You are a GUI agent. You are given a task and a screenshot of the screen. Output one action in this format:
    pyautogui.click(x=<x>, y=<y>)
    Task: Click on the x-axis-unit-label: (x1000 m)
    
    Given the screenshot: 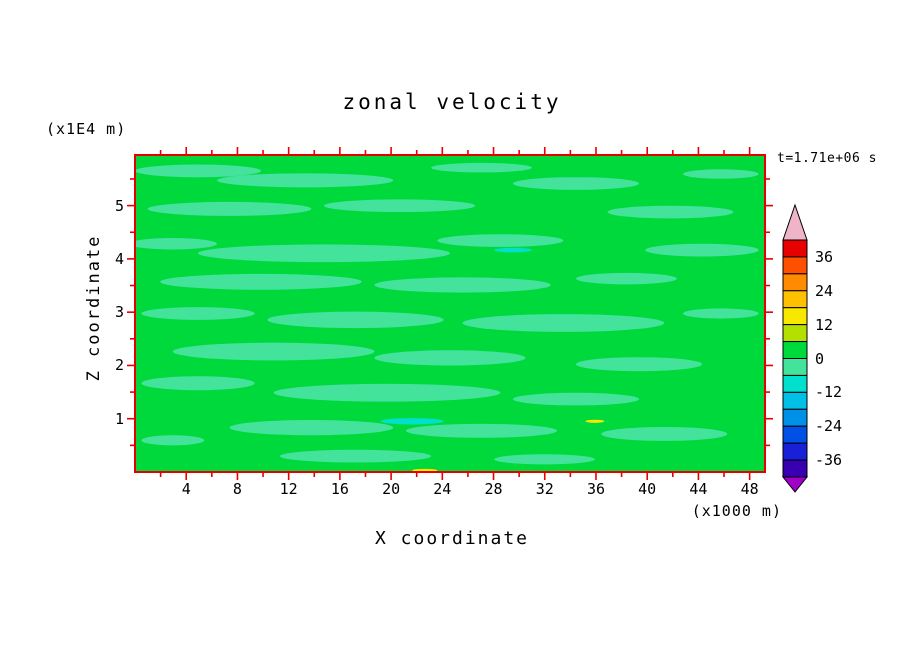 What is the action you would take?
    pyautogui.click(x=736, y=511)
    